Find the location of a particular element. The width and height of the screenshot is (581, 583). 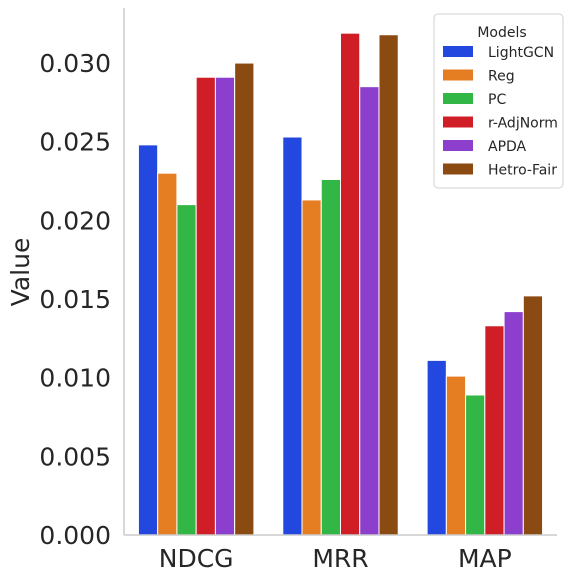

bar-pc-ndcg is located at coordinates (186, 370).